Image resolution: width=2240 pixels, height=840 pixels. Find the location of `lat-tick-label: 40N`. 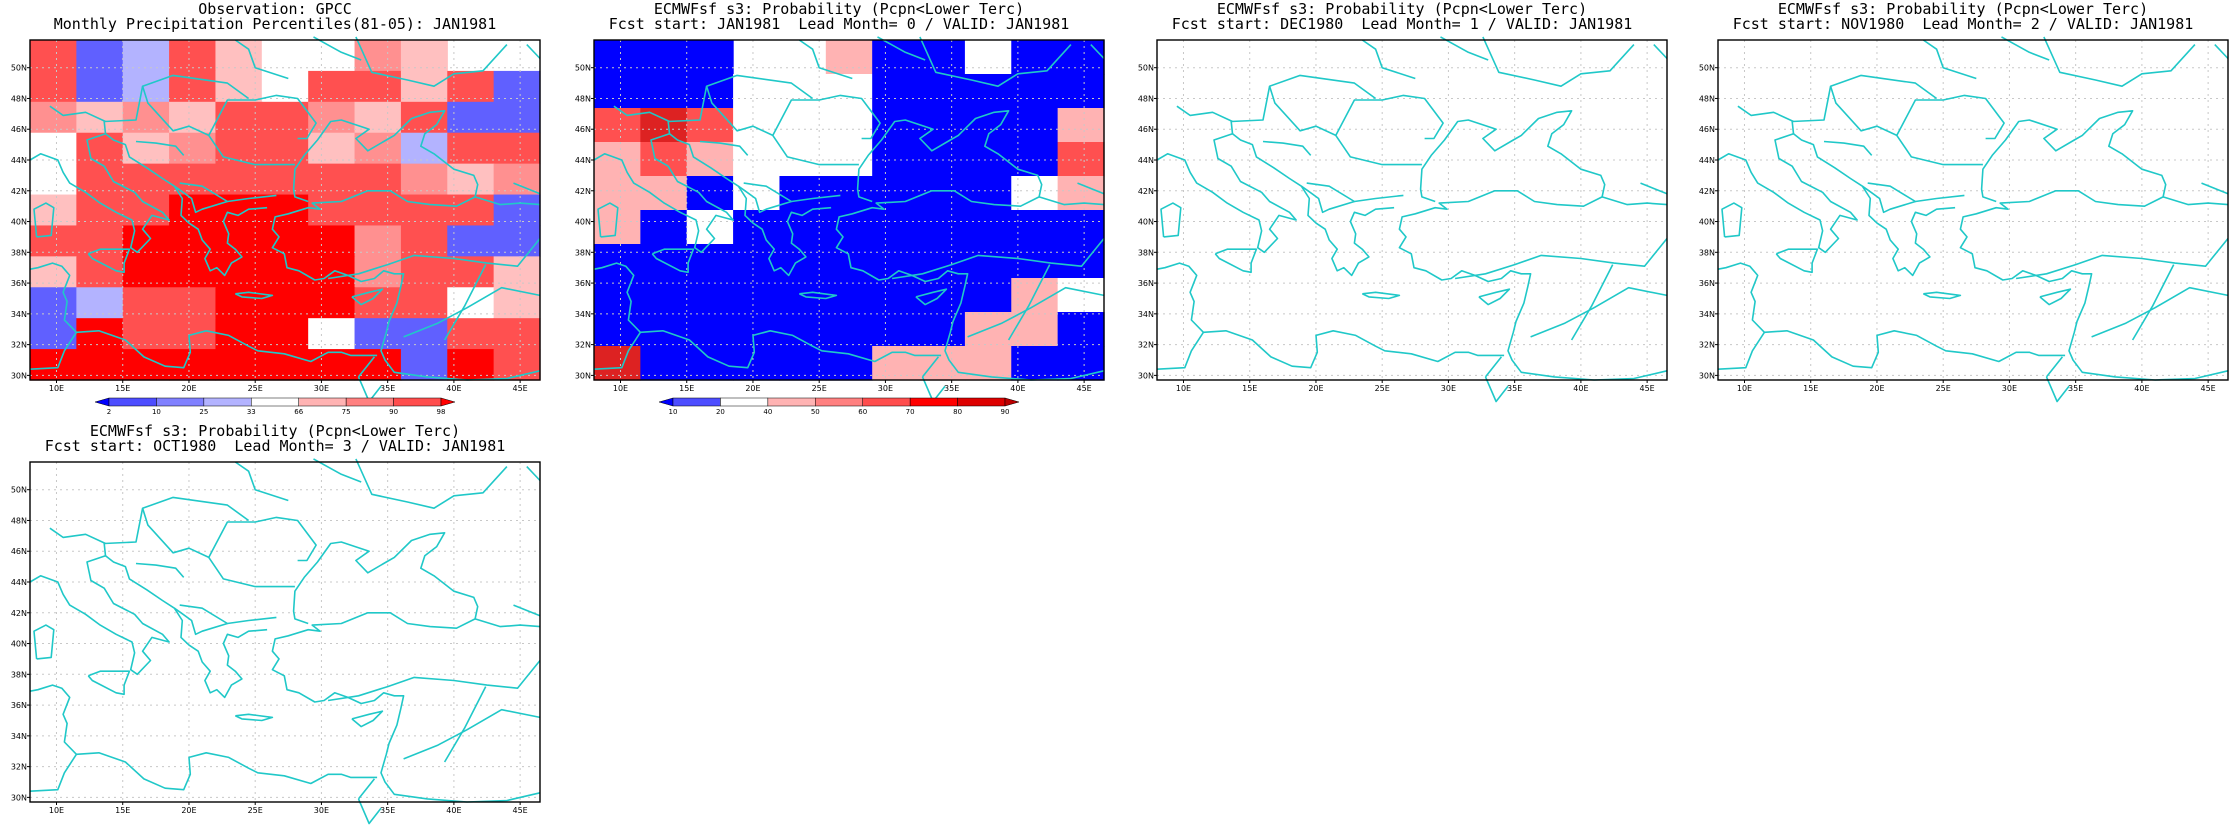

lat-tick-label: 40N is located at coordinates (583, 222).